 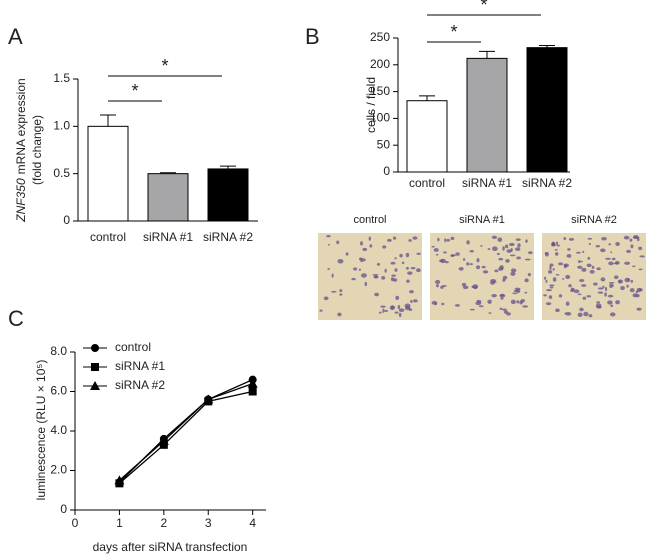 I want to click on y-tick-label: 1.0, so click(x=61, y=126).